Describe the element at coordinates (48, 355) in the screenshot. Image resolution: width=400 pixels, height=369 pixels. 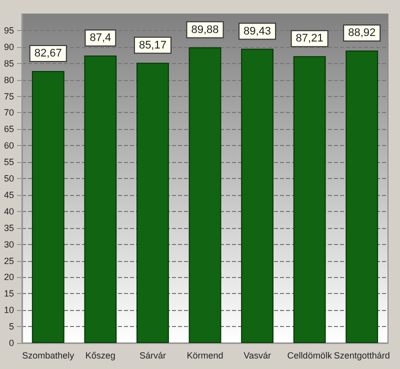
I see `x-tick-label: Szombathely` at that location.